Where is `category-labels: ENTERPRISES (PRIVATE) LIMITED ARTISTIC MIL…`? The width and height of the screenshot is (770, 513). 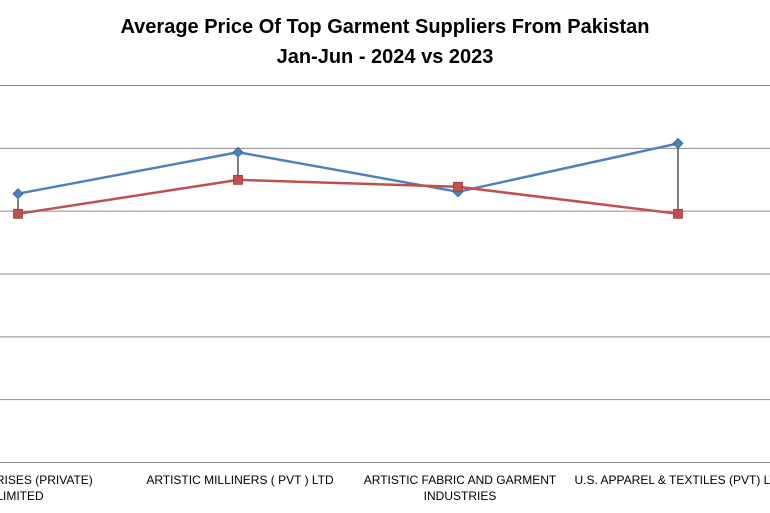 category-labels: ENTERPRISES (PRIVATE) LIMITED ARTISTIC MIL… is located at coordinates (385, 488).